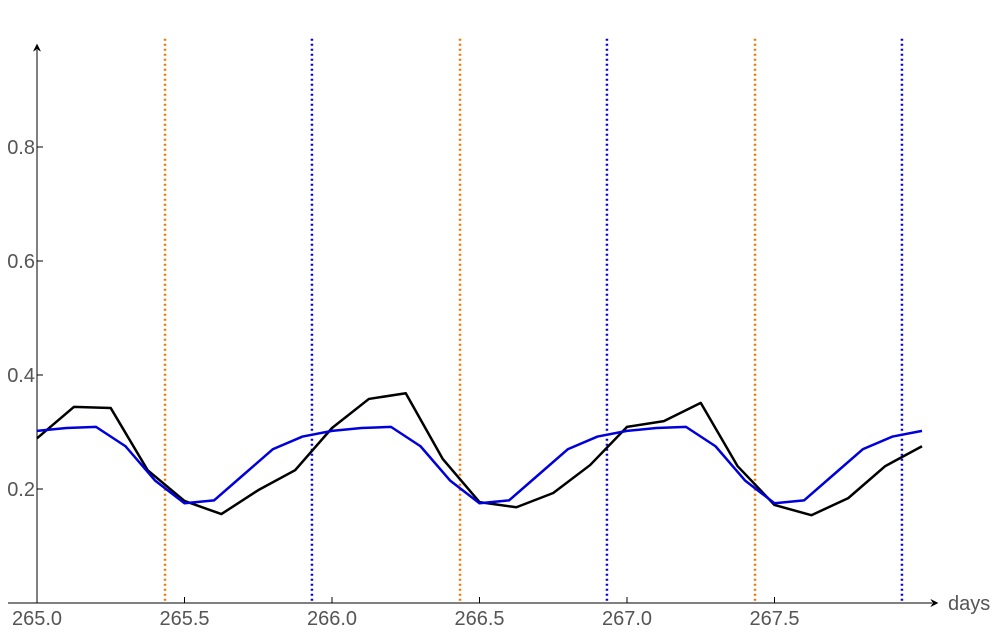  What do you see at coordinates (21, 262) in the screenshot?
I see `y-tick-label: 0.6` at bounding box center [21, 262].